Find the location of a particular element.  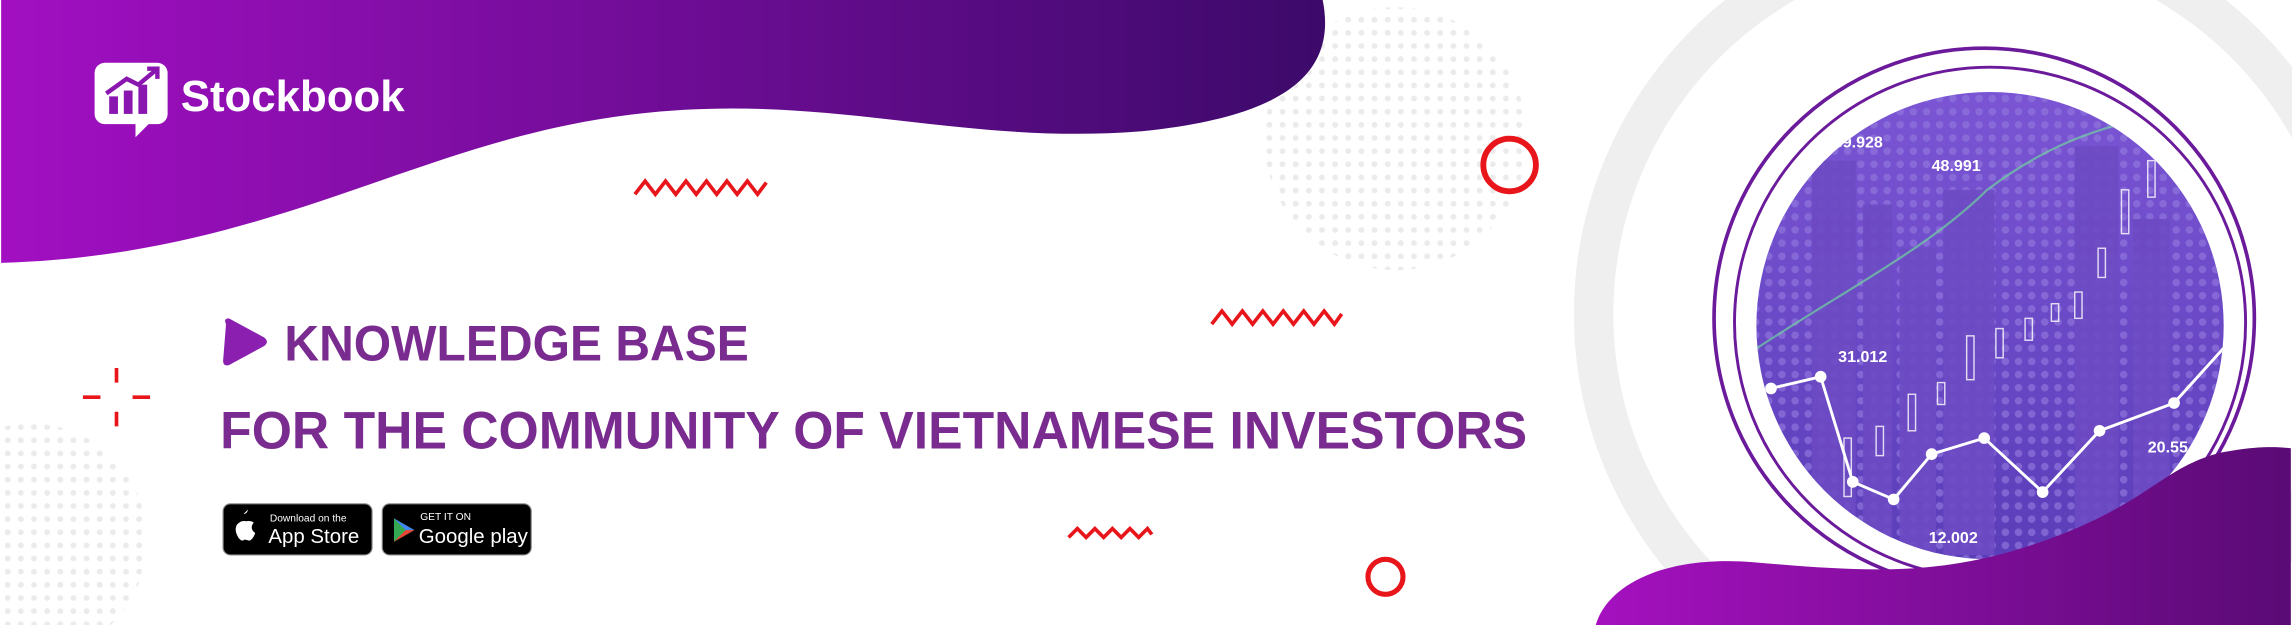

play-icon is located at coordinates (245, 342).